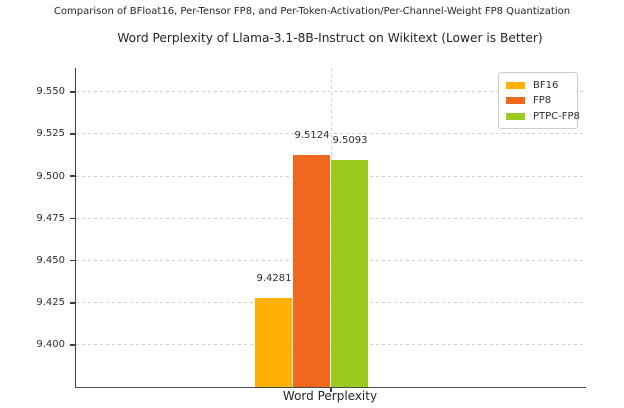 The height and width of the screenshot is (408, 624). I want to click on legend-item: PTPC-FP8, so click(543, 116).